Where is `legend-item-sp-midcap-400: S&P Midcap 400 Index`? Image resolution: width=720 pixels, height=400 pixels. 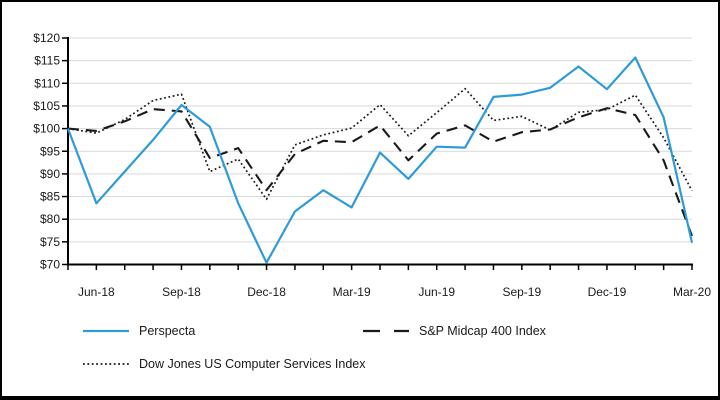
legend-item-sp-midcap-400: S&P Midcap 400 Index is located at coordinates (454, 331).